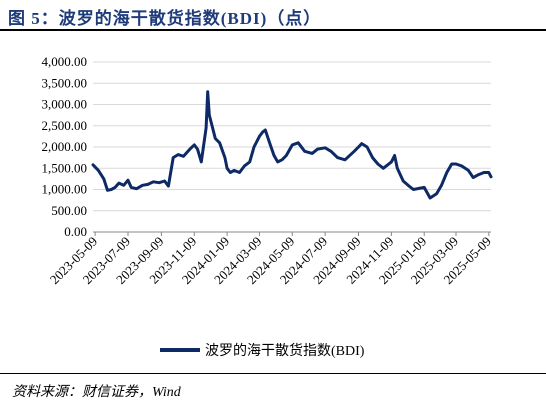  What do you see at coordinates (65, 125) in the screenshot?
I see `y-tick-label: 2,500.00` at bounding box center [65, 125].